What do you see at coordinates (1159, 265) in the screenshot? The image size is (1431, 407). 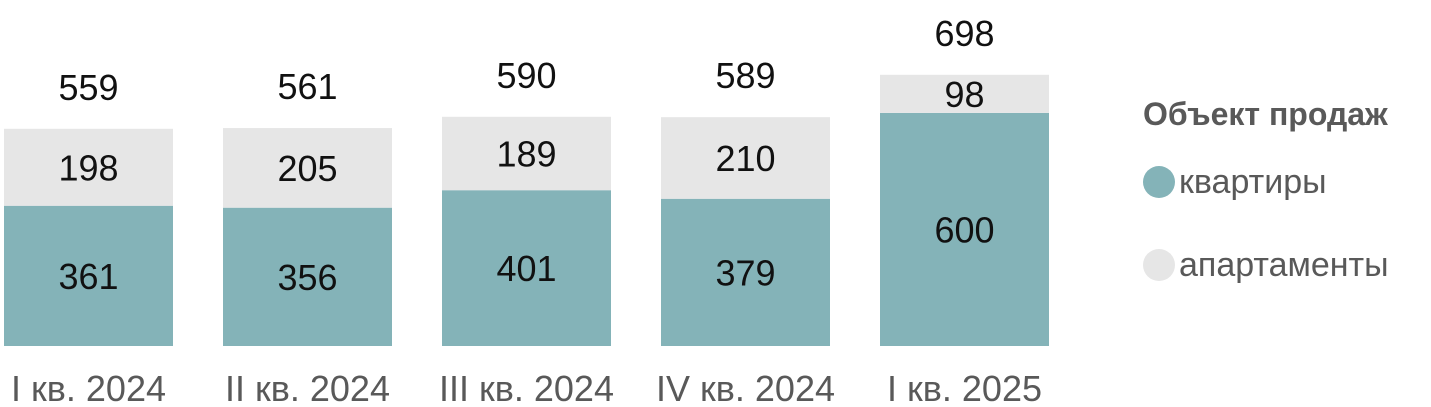 I see `legend-swatch-apartamenty-icon` at bounding box center [1159, 265].